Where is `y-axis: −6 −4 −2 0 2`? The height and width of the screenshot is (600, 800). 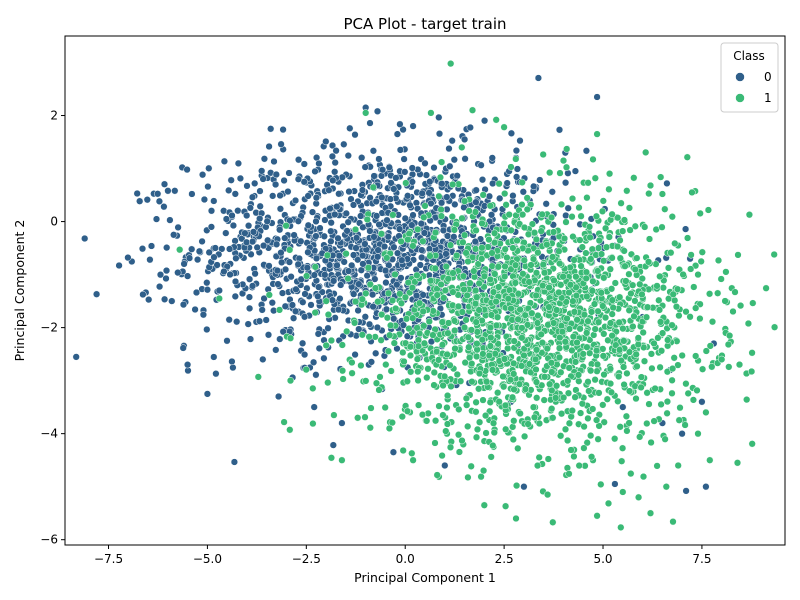 y-axis: −6 −4 −2 0 2 is located at coordinates (52, 328).